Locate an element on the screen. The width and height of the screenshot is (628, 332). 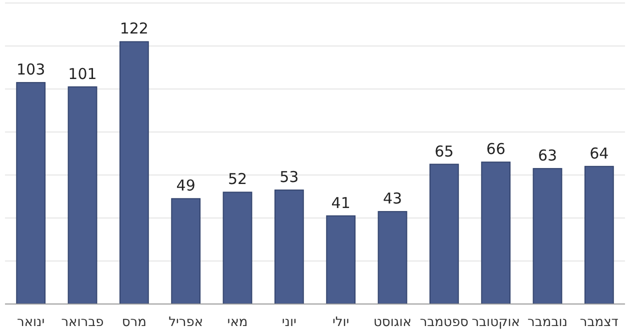
x-tick-label: אפריל is located at coordinates (186, 322).